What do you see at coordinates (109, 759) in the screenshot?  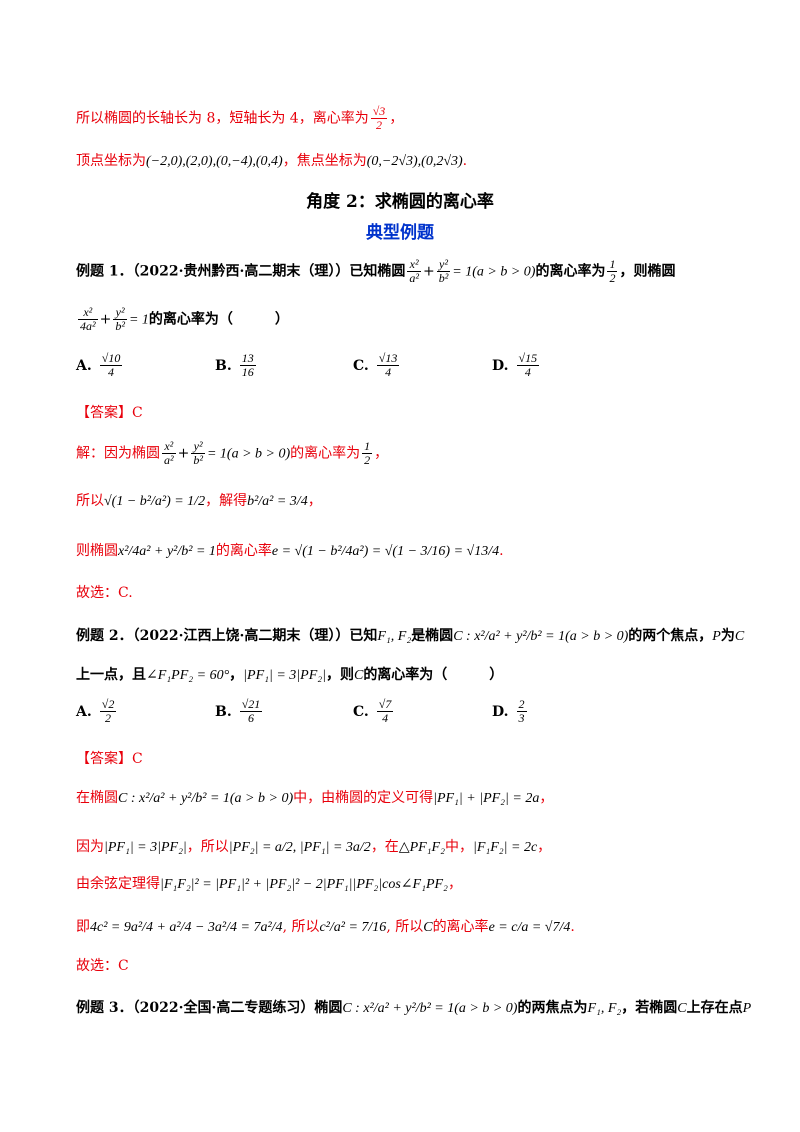 I see `ex2-answer: 【答案】C` at bounding box center [109, 759].